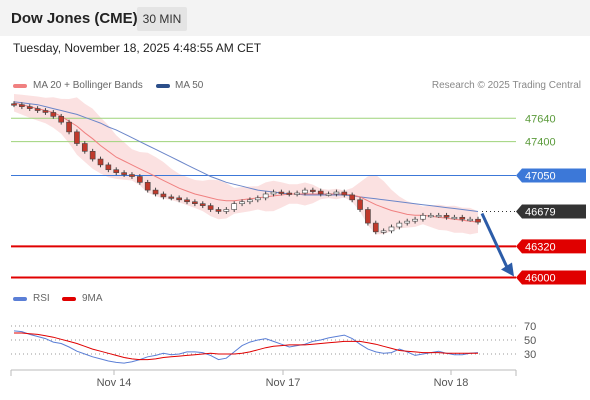 Image resolution: width=590 pixels, height=400 pixels. What do you see at coordinates (283, 383) in the screenshot?
I see `time-tick-label: Nov 17` at bounding box center [283, 383].